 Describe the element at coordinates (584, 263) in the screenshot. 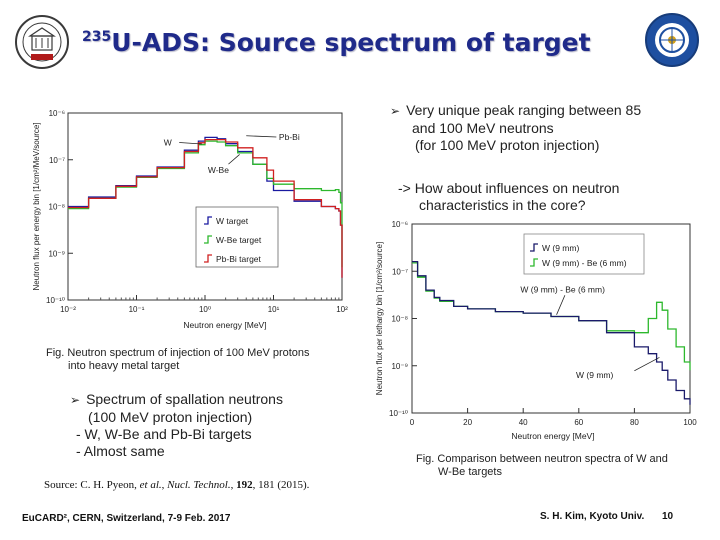

I see `legend-entry-label: W (9 mm) - Be (6 mm)` at that location.